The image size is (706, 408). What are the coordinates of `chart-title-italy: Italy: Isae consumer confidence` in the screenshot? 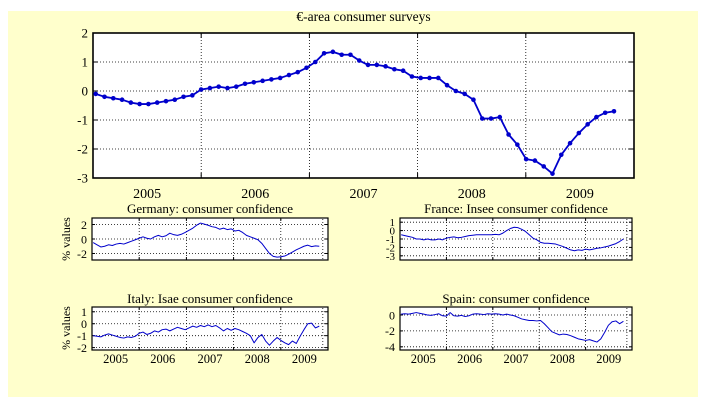 It's located at (210, 298).